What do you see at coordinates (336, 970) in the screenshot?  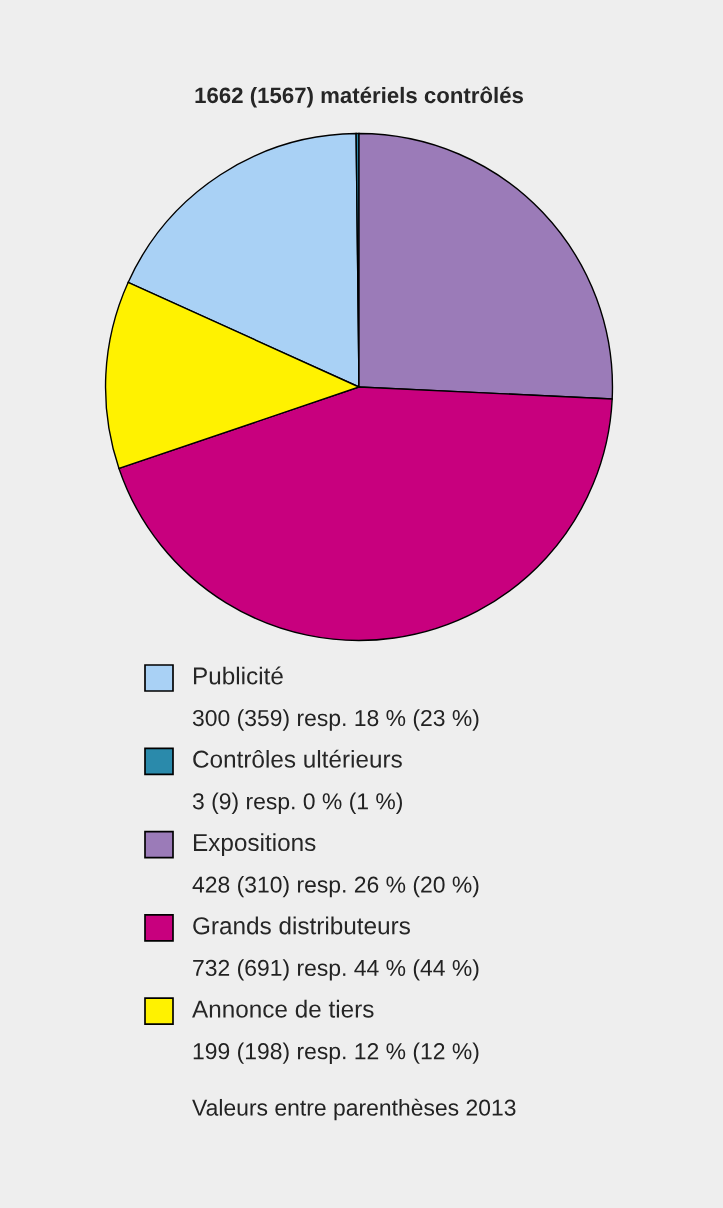 I see `data-label: 732 (691) resp. 44 % (44 %)` at bounding box center [336, 970].